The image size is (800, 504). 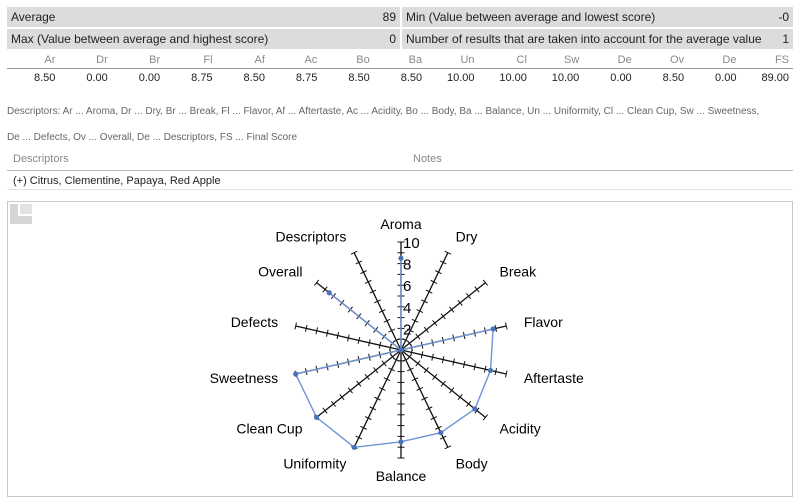 What do you see at coordinates (314, 464) in the screenshot?
I see `category-label-8: Uniformity` at bounding box center [314, 464].